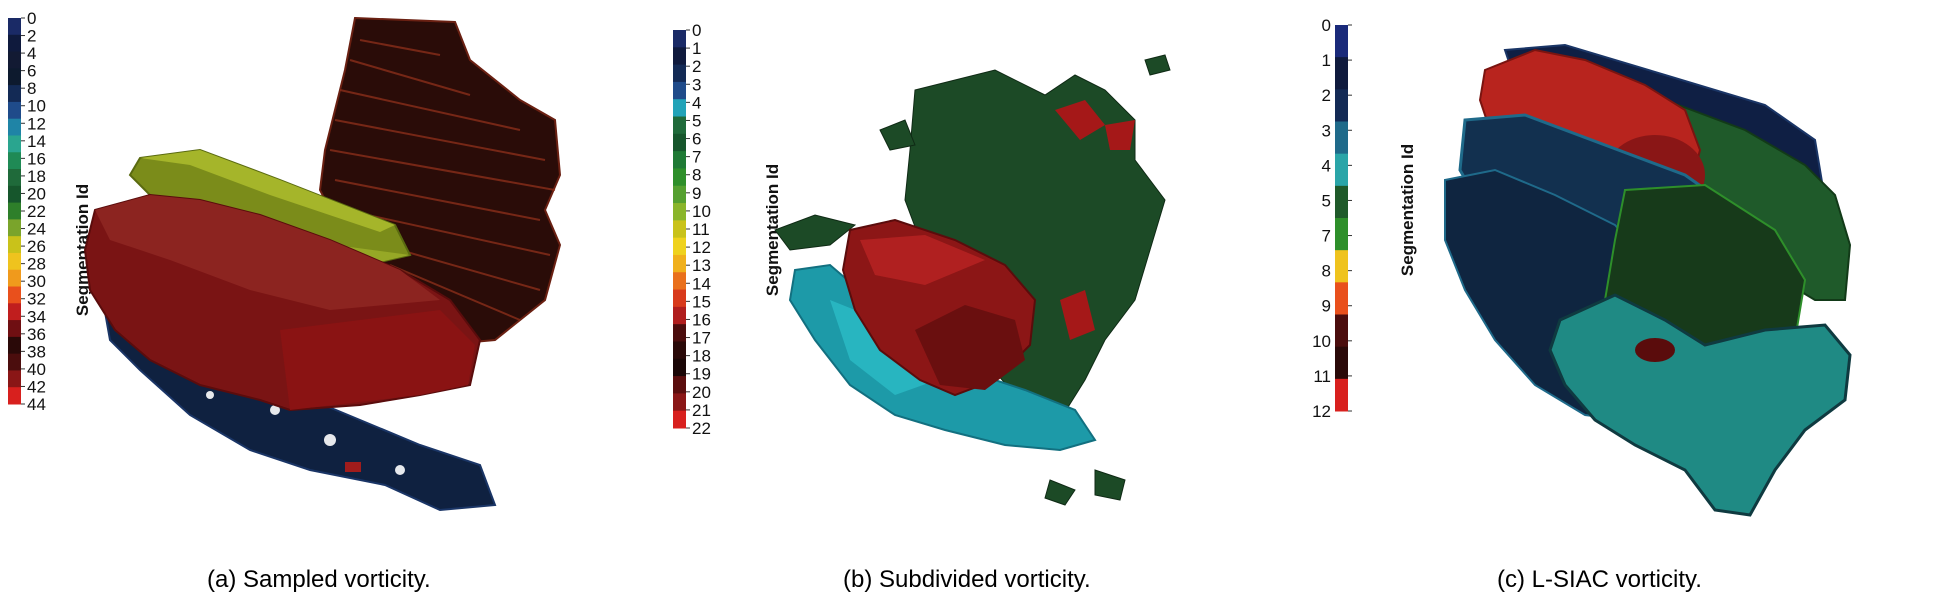 This screenshot has width=1938, height=616. I want to click on colorbar-tick-label: 1, so click(696, 48).